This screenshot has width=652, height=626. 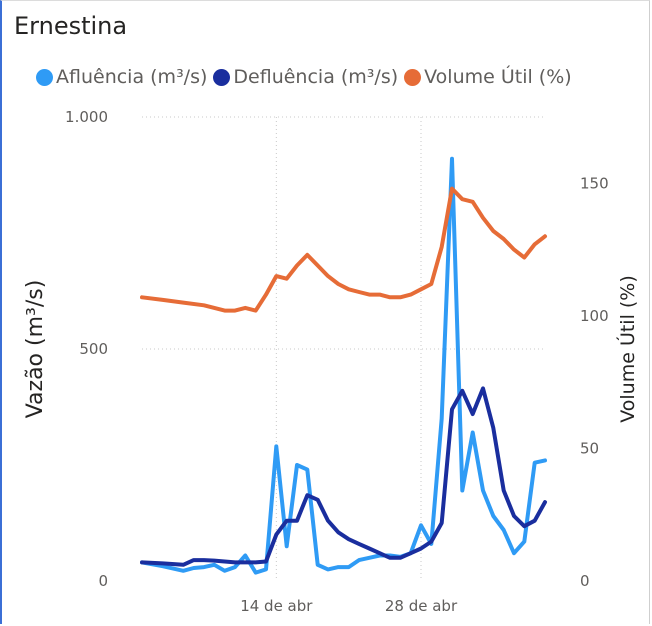 I want to click on y-left-tick-label: 0, so click(x=103, y=581).